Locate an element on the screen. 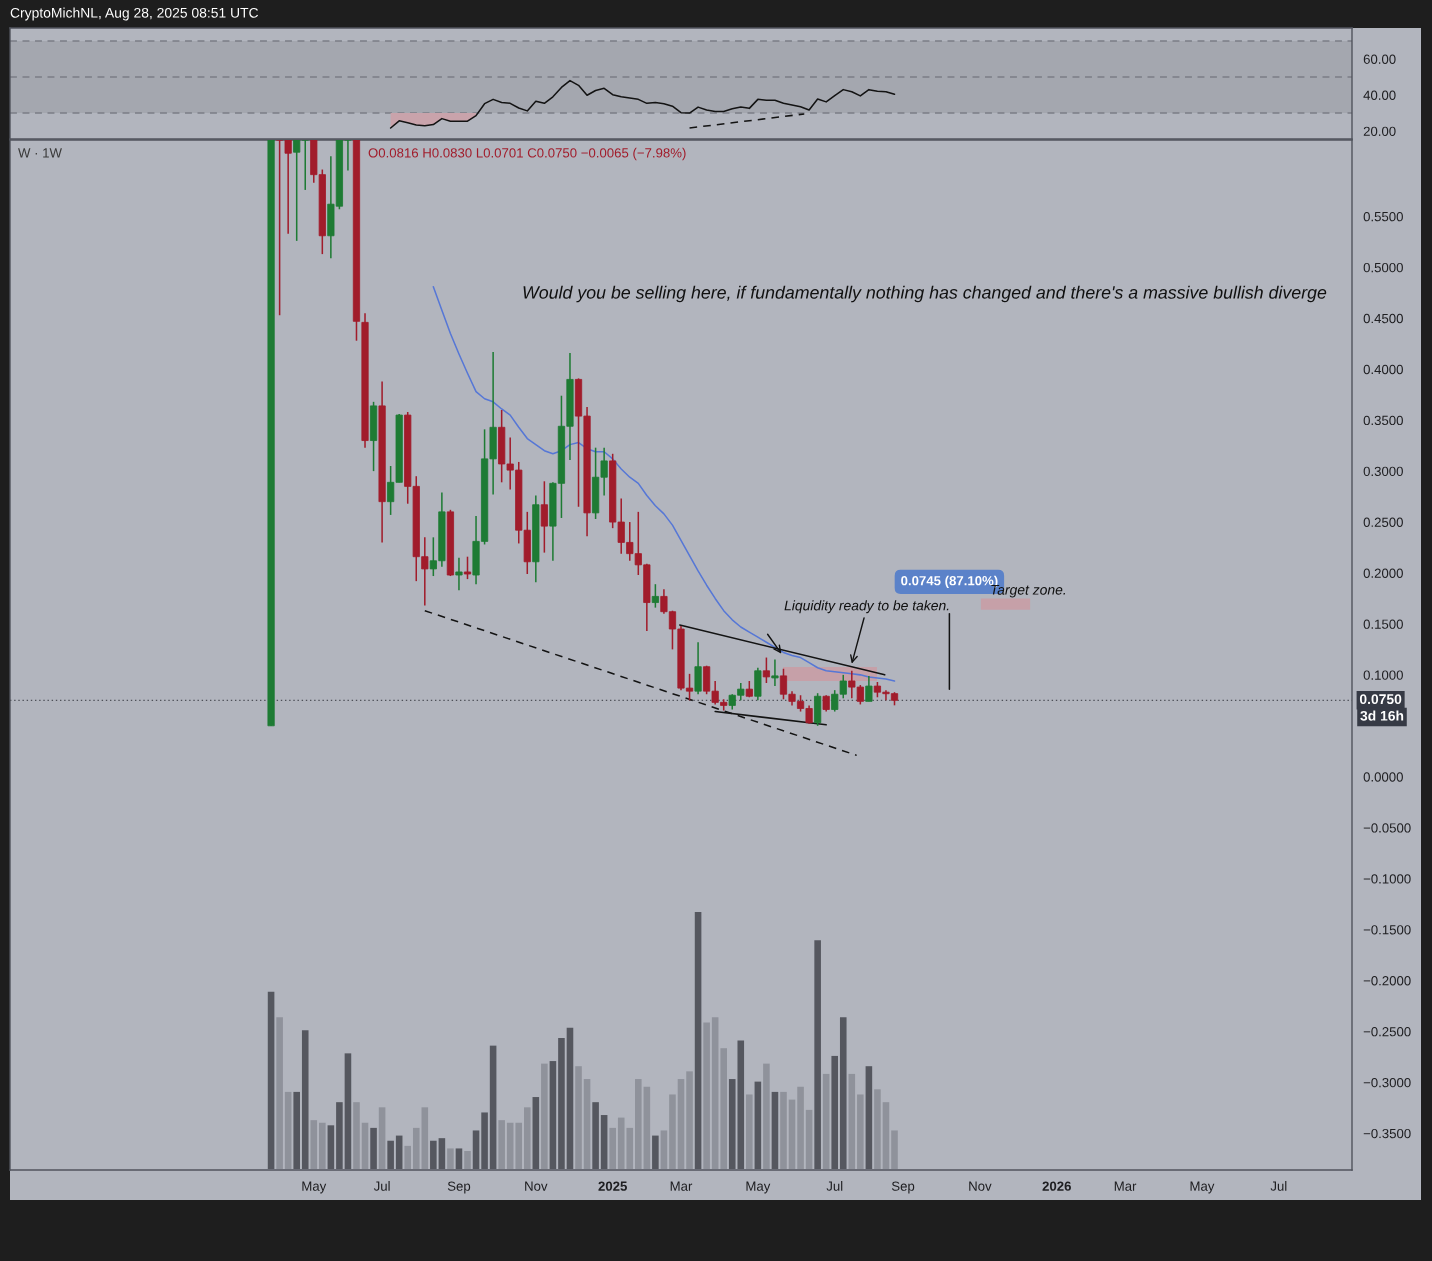  y-tick-label: 0.4500 is located at coordinates (1383, 318).